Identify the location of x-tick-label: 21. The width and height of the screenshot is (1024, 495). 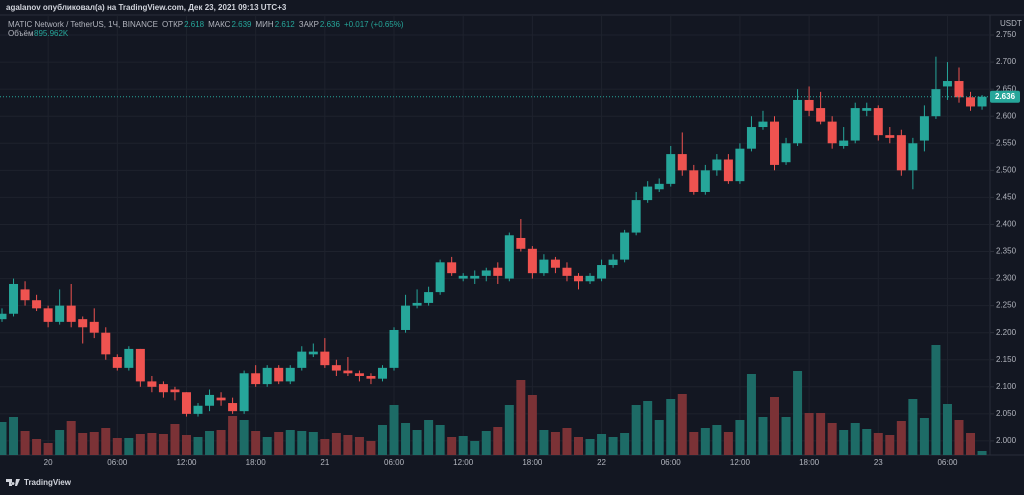
(324, 462).